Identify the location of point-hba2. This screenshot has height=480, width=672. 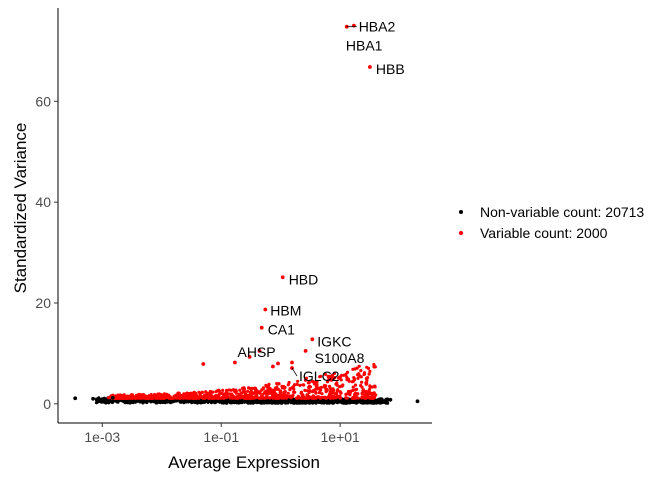
(346, 26).